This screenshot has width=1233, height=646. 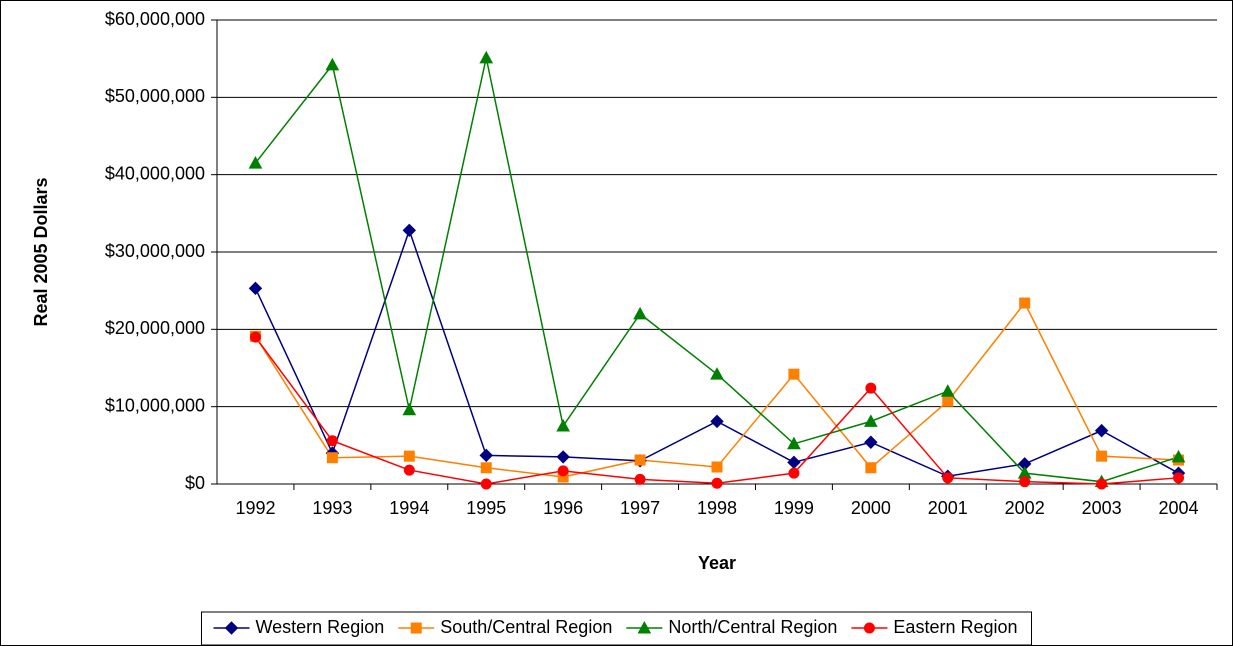 I want to click on y-tick-label: $10,000,000, so click(x=155, y=405).